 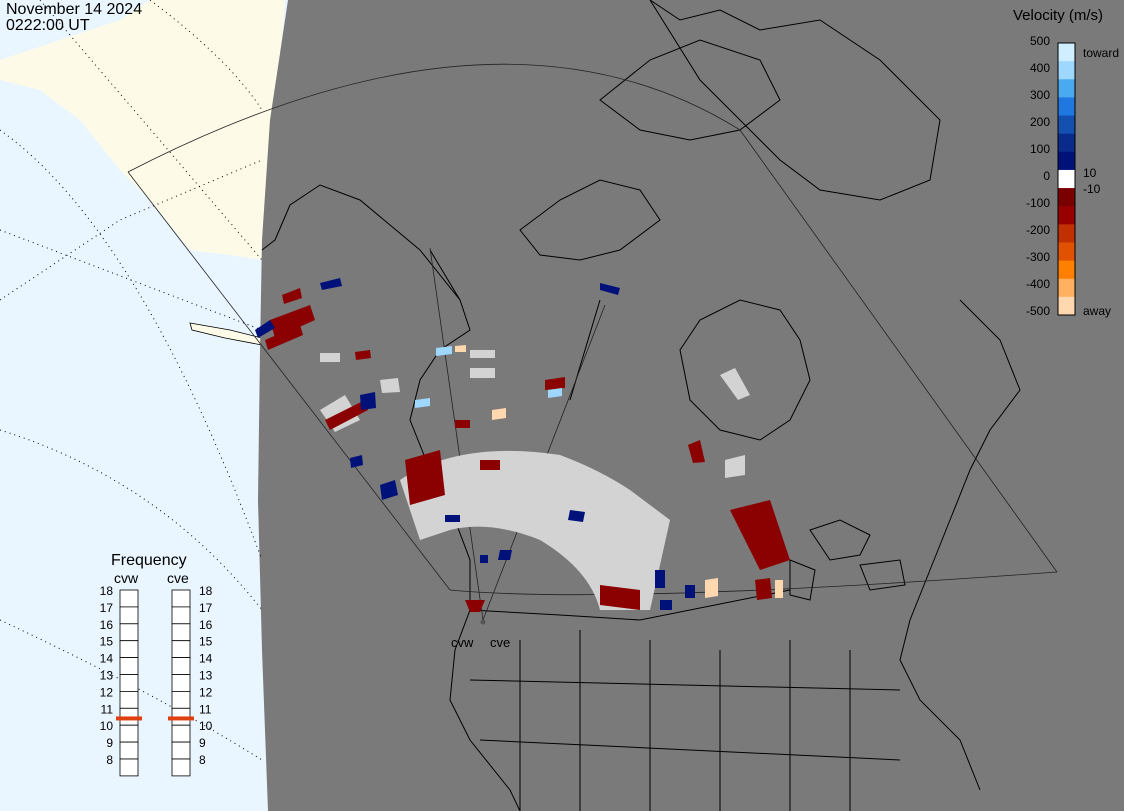 What do you see at coordinates (107, 608) in the screenshot?
I see `frequency-tick-left: 17` at bounding box center [107, 608].